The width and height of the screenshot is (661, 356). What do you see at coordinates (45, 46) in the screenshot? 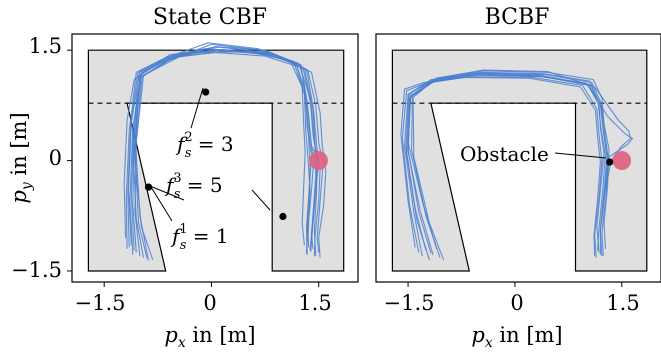
I see `y-tick-label: 1.5` at bounding box center [45, 46].